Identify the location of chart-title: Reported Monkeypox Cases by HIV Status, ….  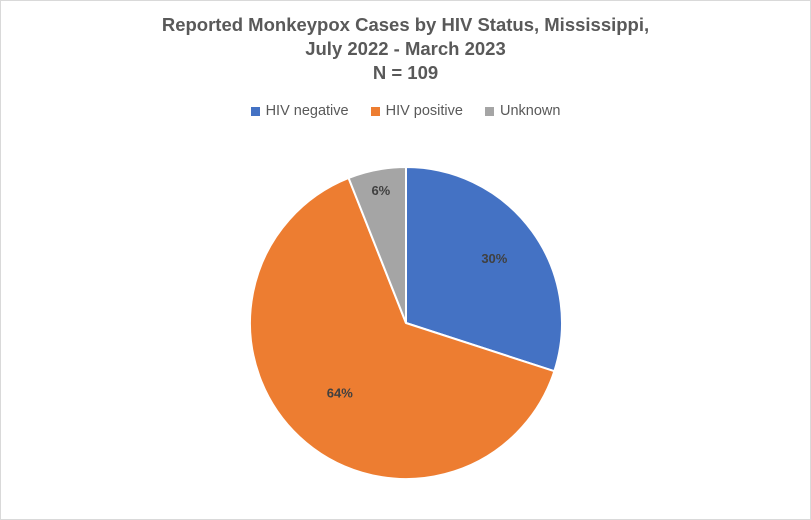
(405, 49).